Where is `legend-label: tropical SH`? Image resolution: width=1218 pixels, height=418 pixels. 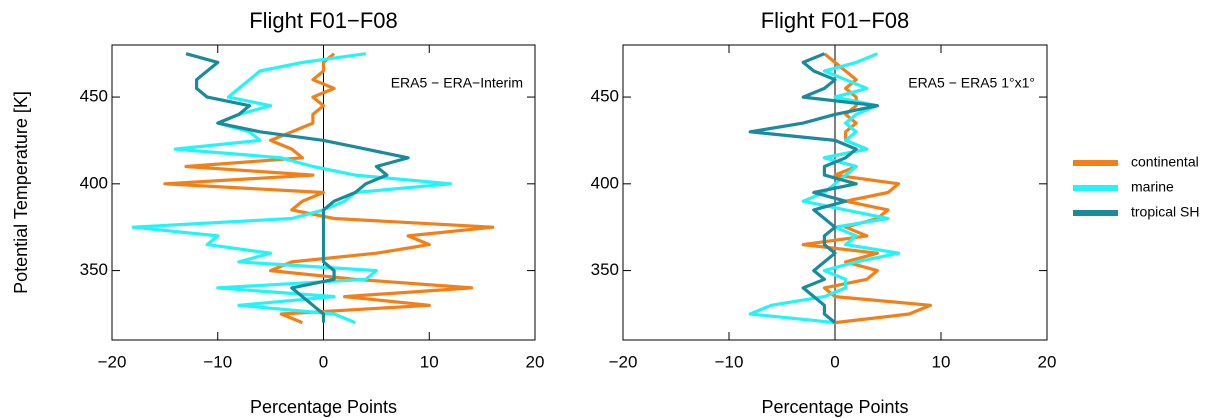
legend-label: tropical SH is located at coordinates (1165, 212).